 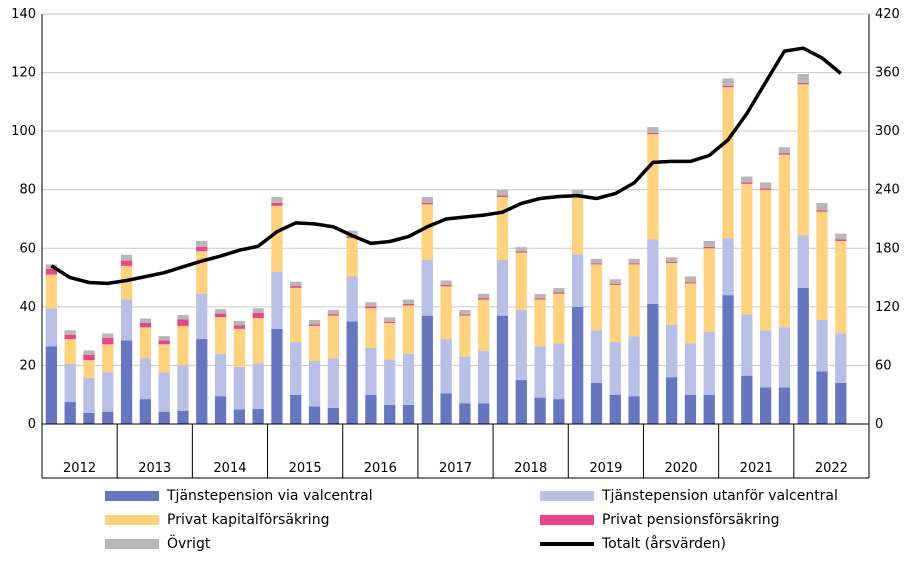 I want to click on legend-swatch-line, so click(x=567, y=544).